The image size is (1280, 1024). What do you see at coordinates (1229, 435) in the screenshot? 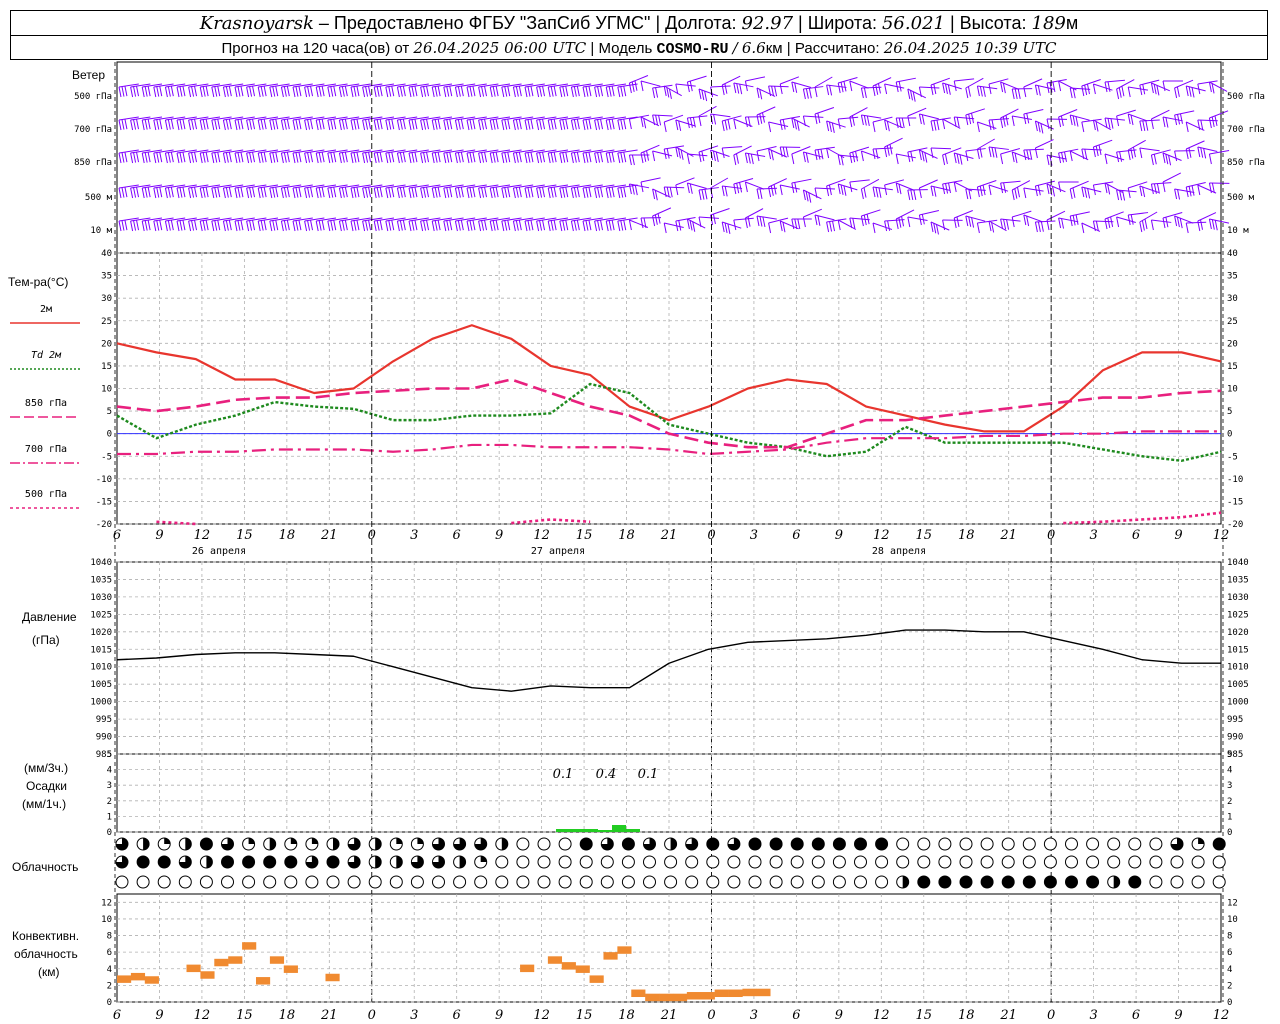
I see `temp-tick-right-8: 0` at bounding box center [1229, 435].